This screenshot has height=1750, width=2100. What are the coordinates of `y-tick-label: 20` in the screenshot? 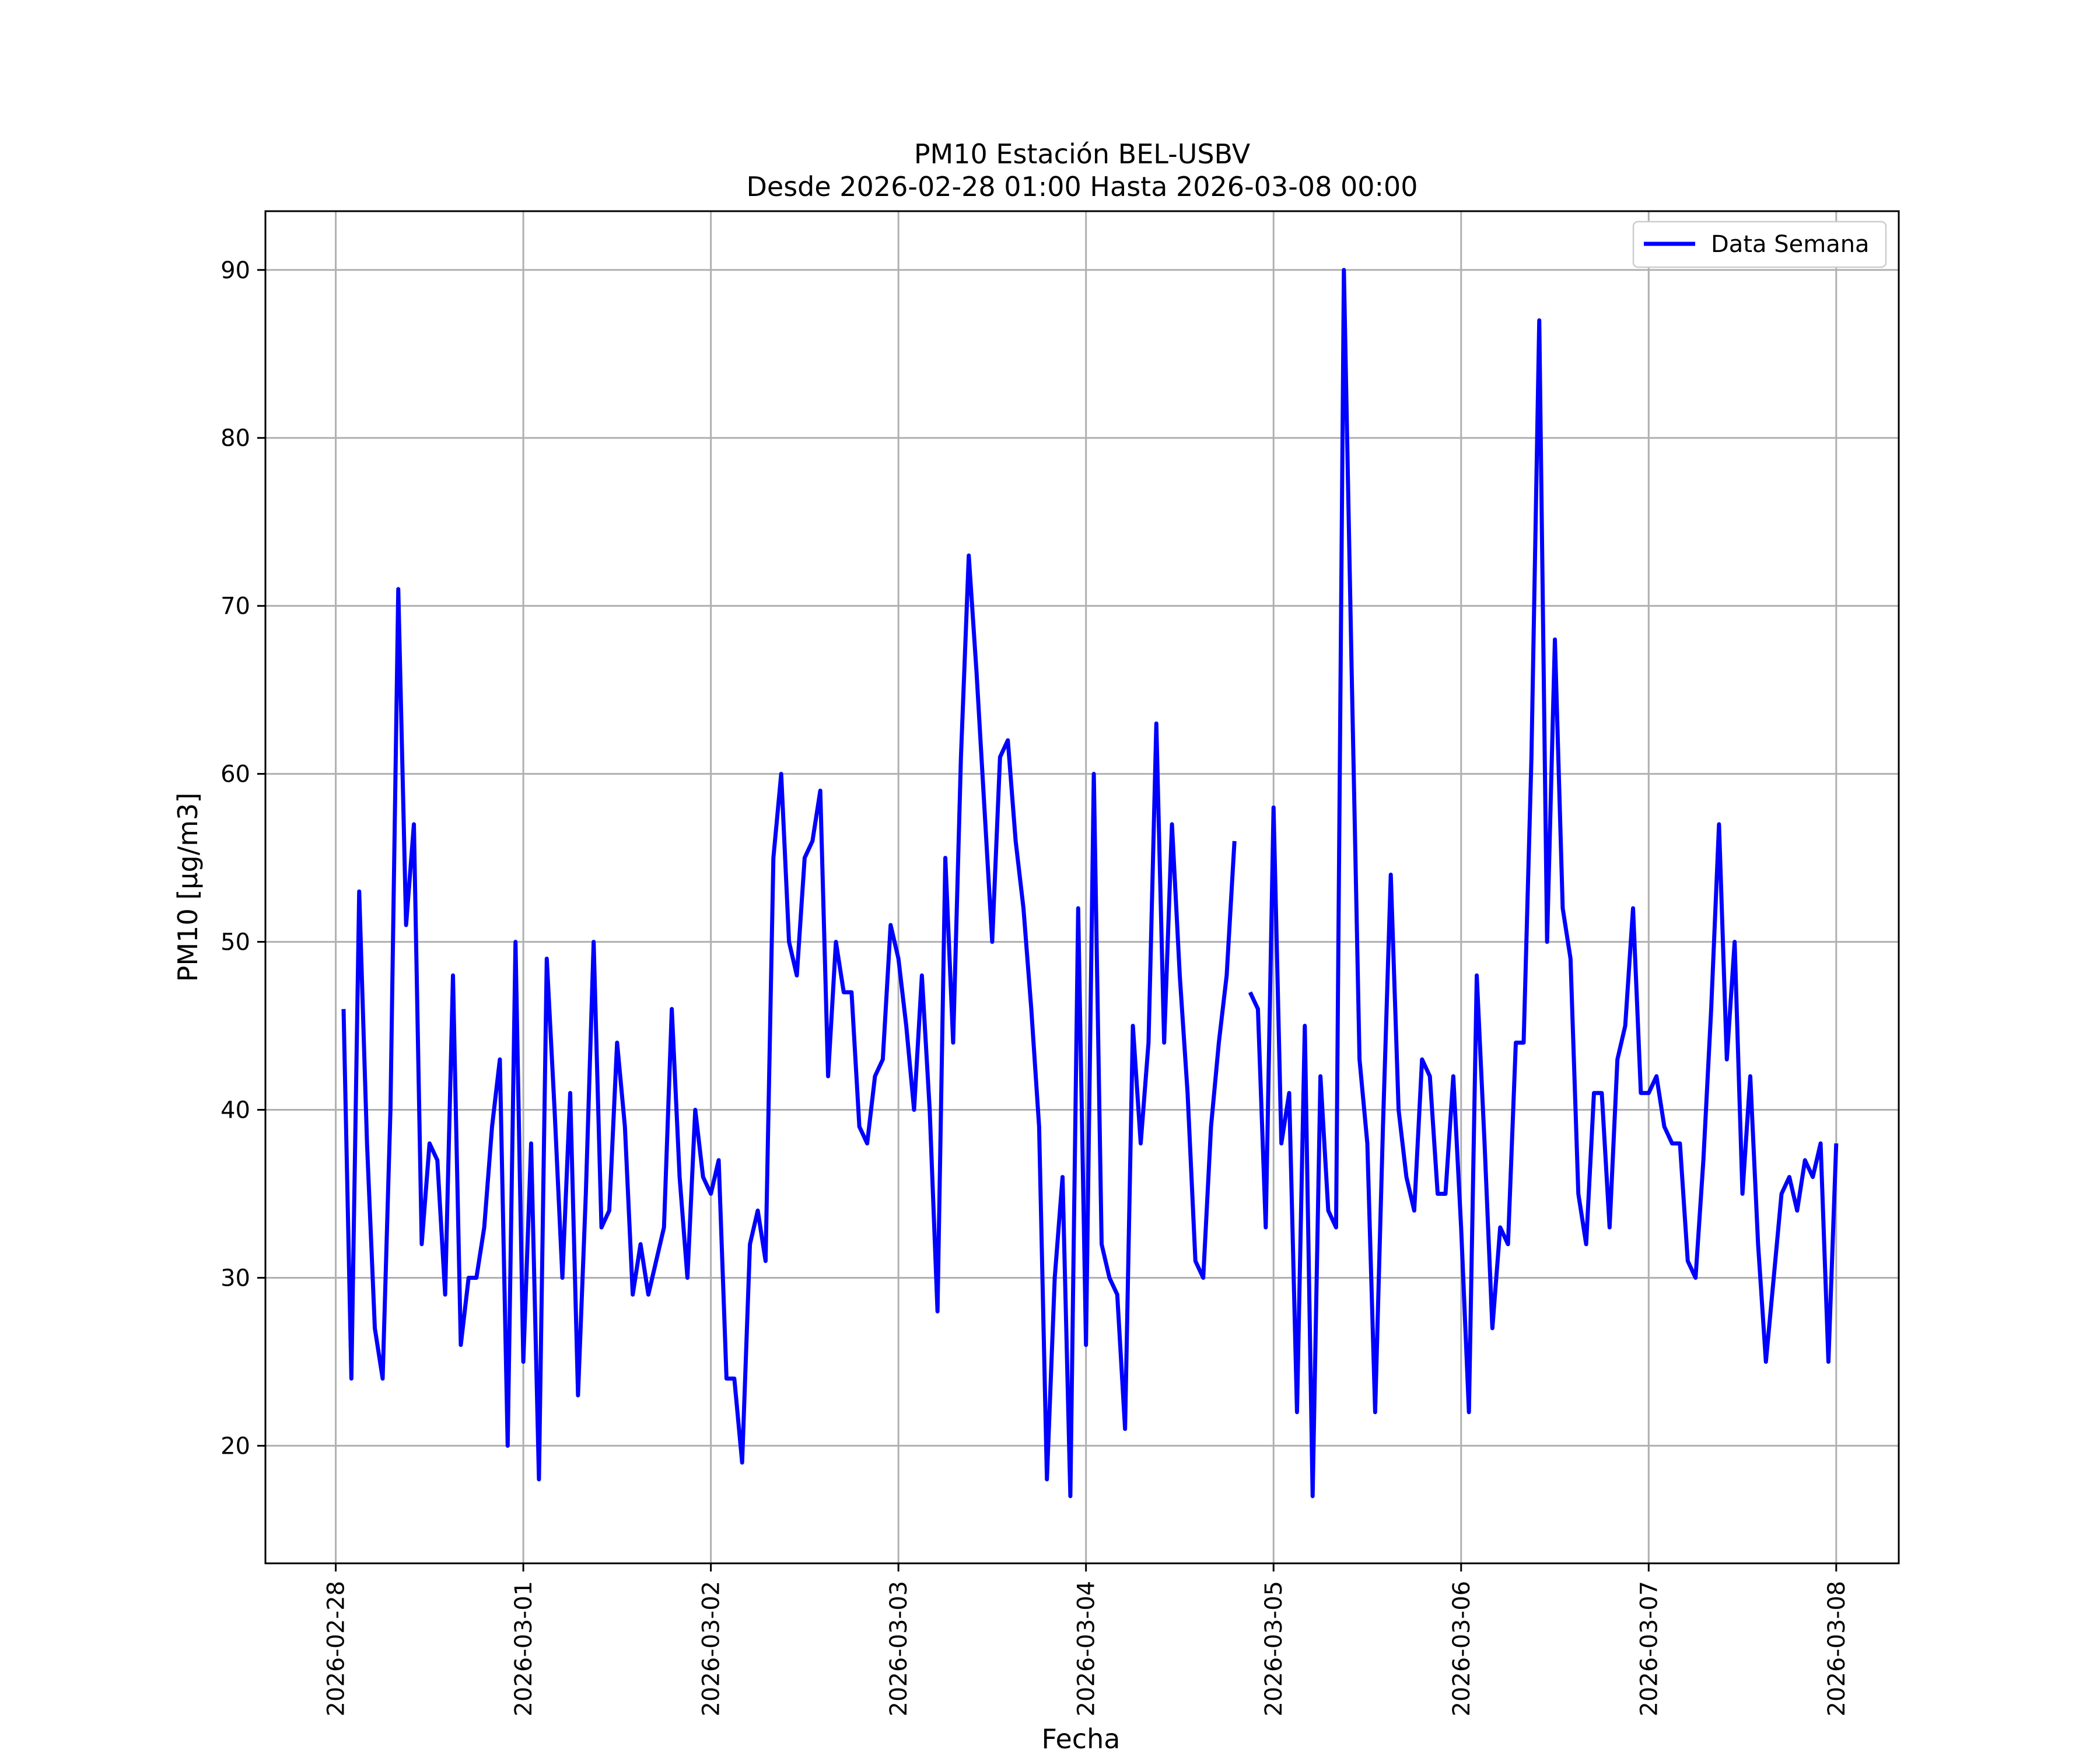 It's located at (235, 1447).